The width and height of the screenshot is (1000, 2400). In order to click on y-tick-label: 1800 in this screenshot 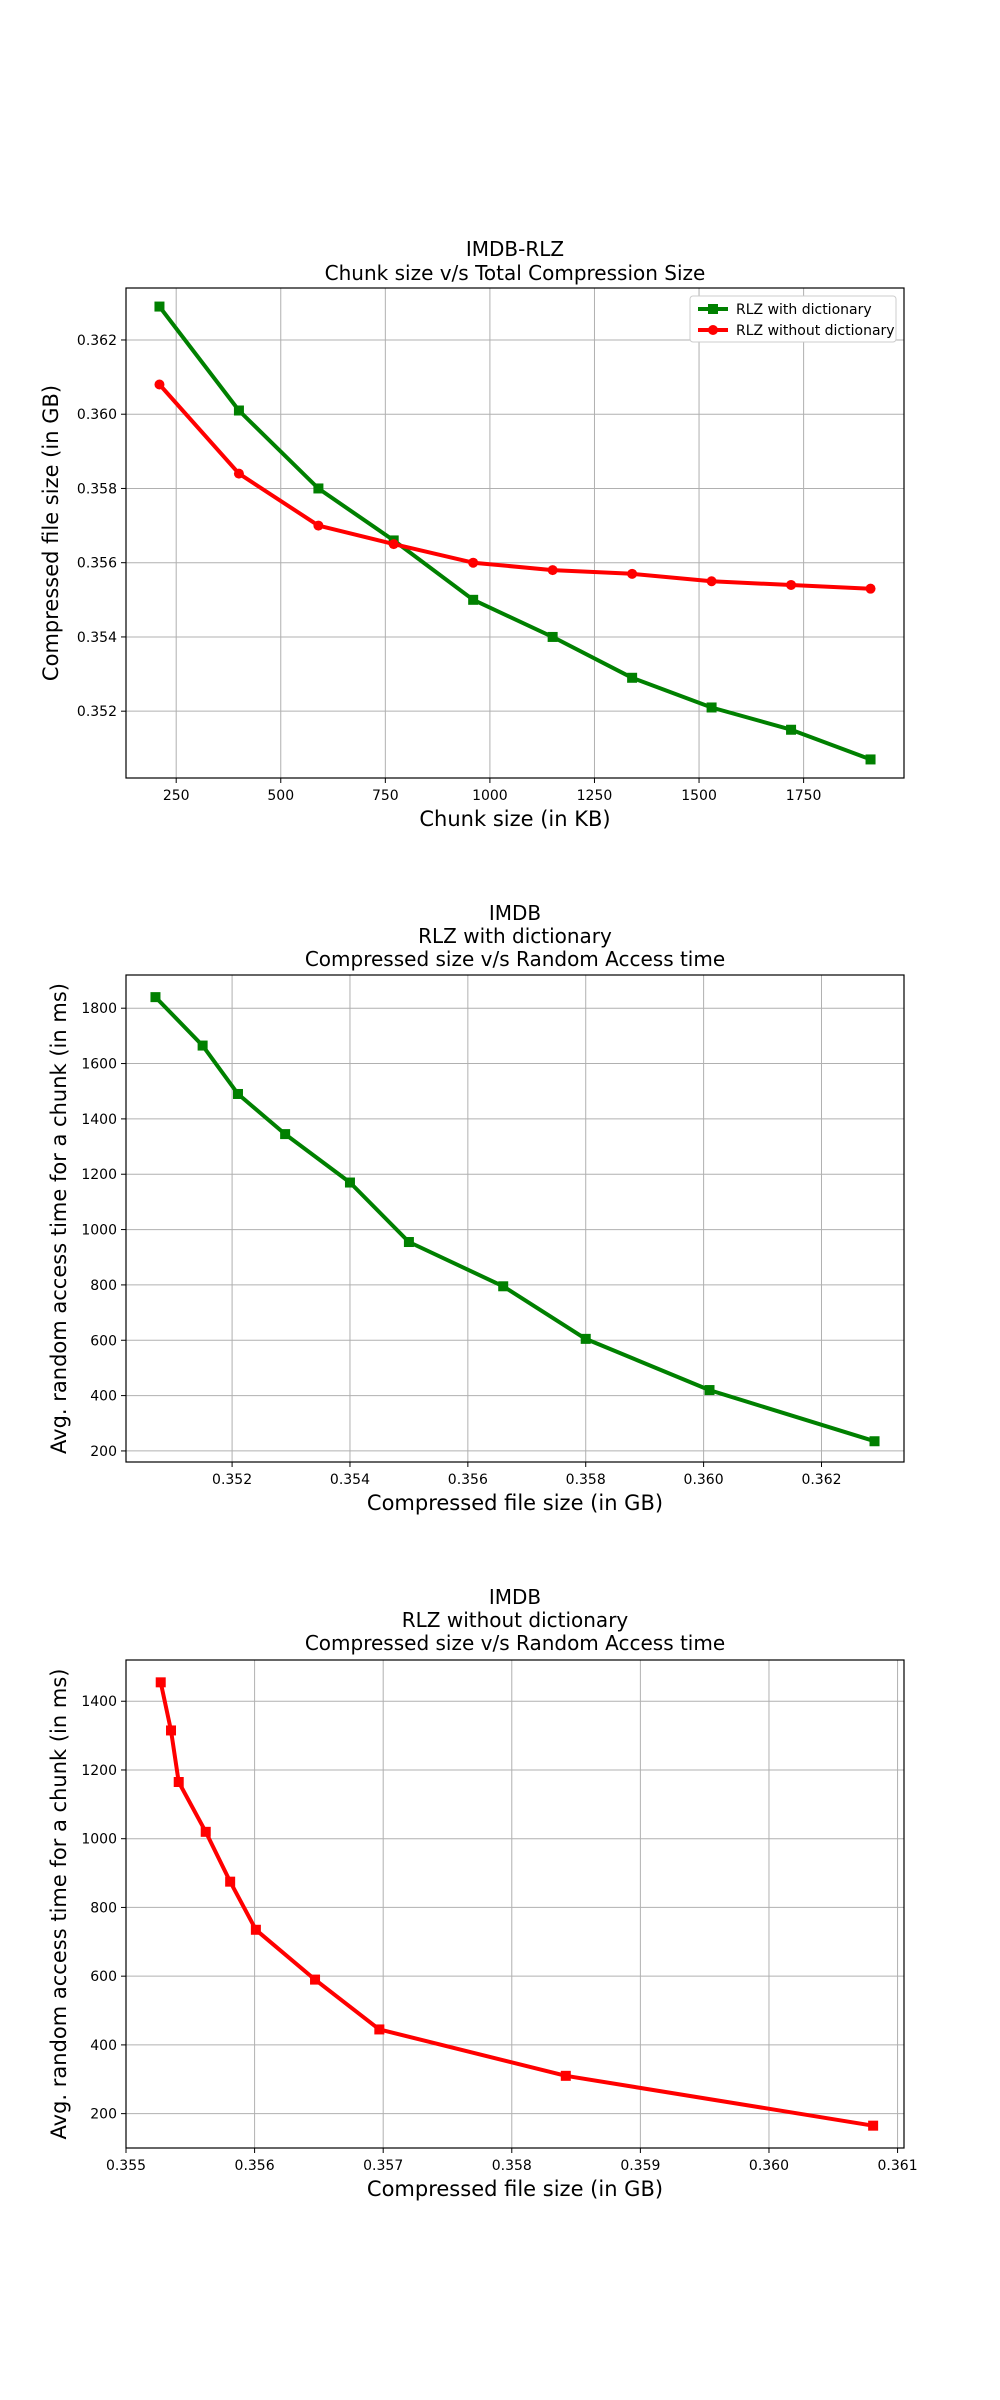, I will do `click(99, 1009)`.